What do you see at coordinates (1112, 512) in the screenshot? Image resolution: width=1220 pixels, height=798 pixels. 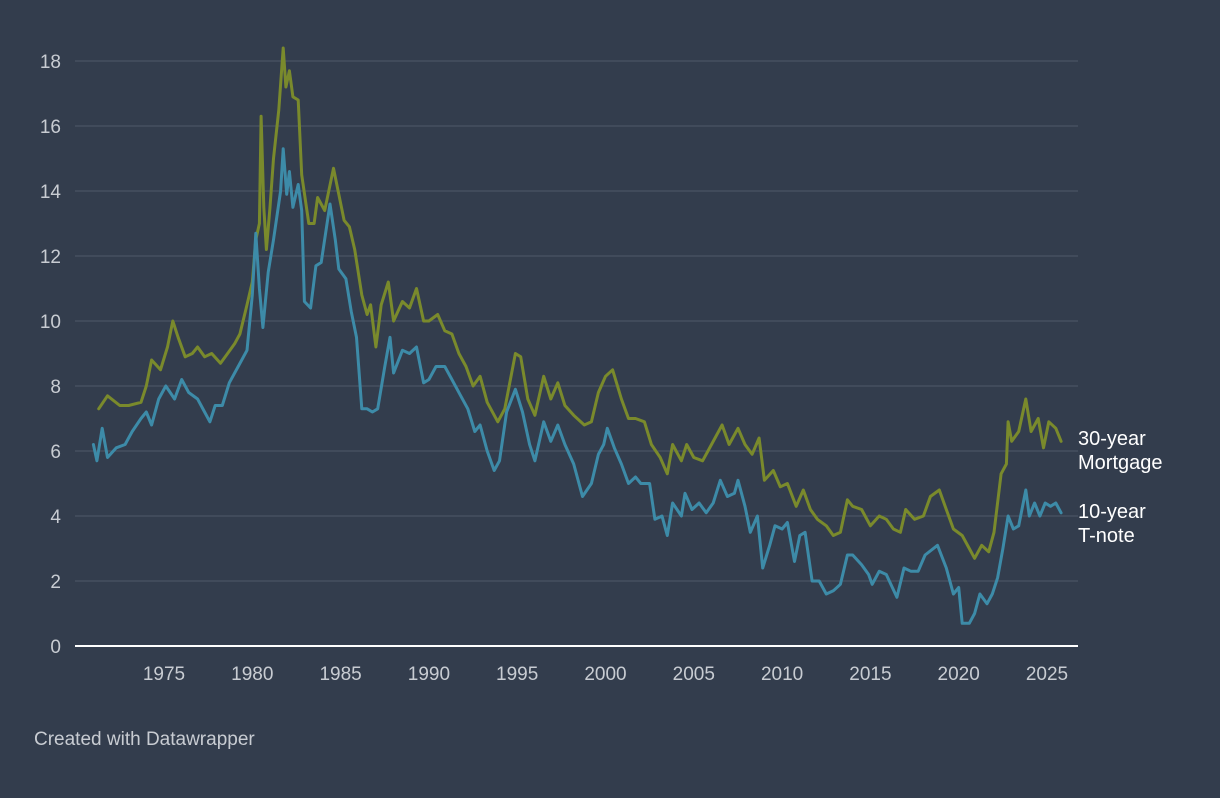 I see `series-label-t-note: 10-year` at bounding box center [1112, 512].